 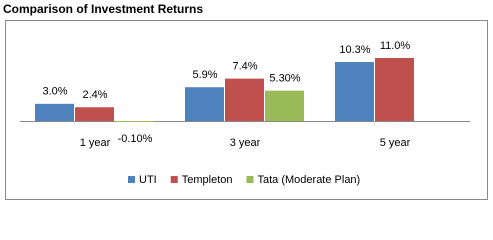 I want to click on legend-label: UTI, so click(x=148, y=180).